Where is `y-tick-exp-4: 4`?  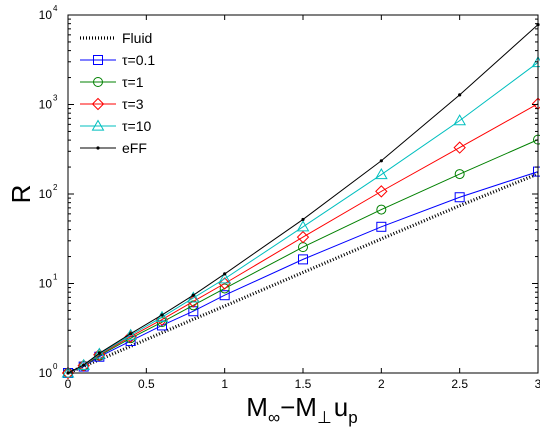 y-tick-exp-4: 4 is located at coordinates (55, 8).